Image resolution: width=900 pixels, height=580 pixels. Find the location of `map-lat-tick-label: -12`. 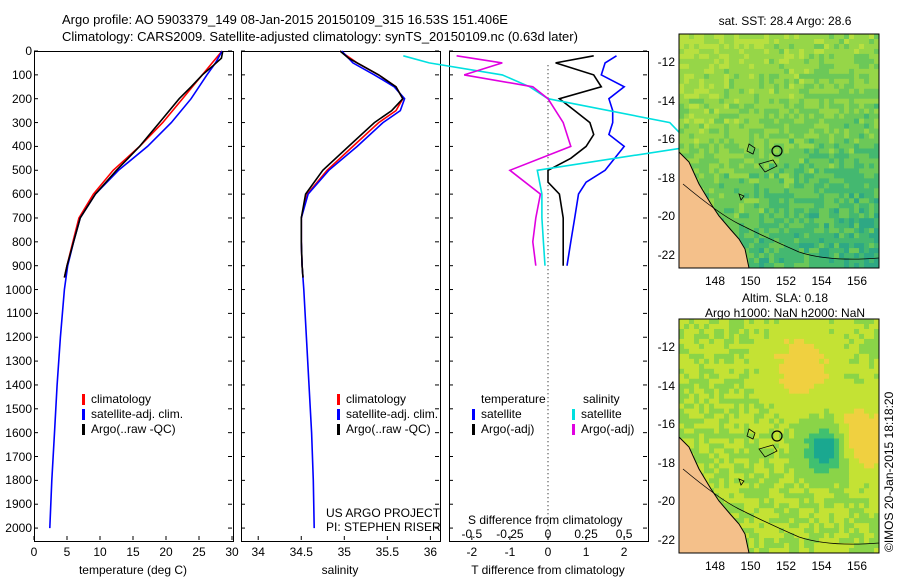

map-lat-tick-label: -12 is located at coordinates (666, 62).